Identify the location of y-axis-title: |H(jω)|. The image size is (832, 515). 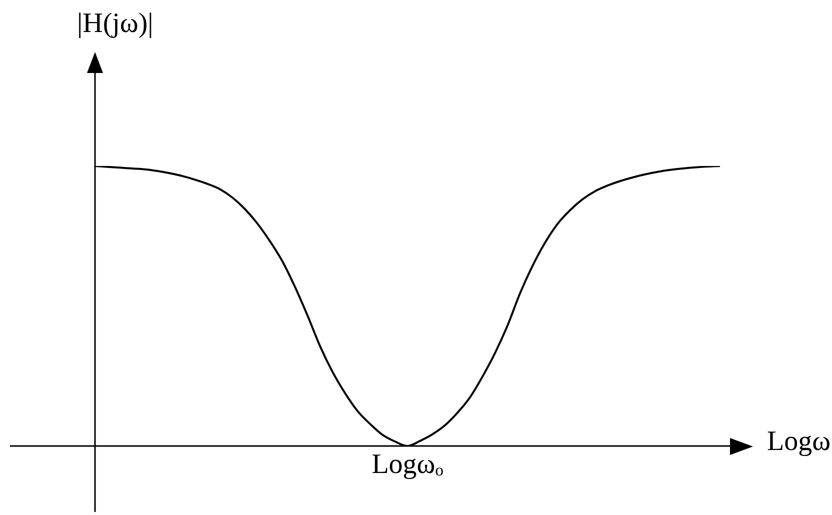
(115, 24).